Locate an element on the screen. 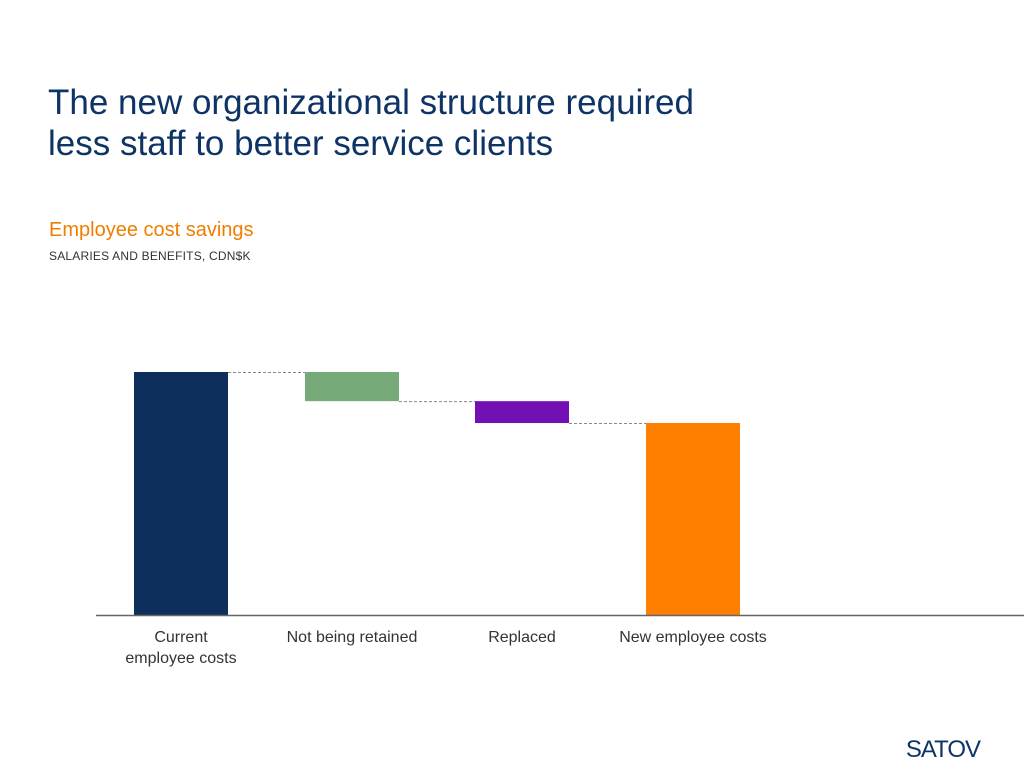  slide-title-line-2: less staff to better service clients is located at coordinates (301, 143).